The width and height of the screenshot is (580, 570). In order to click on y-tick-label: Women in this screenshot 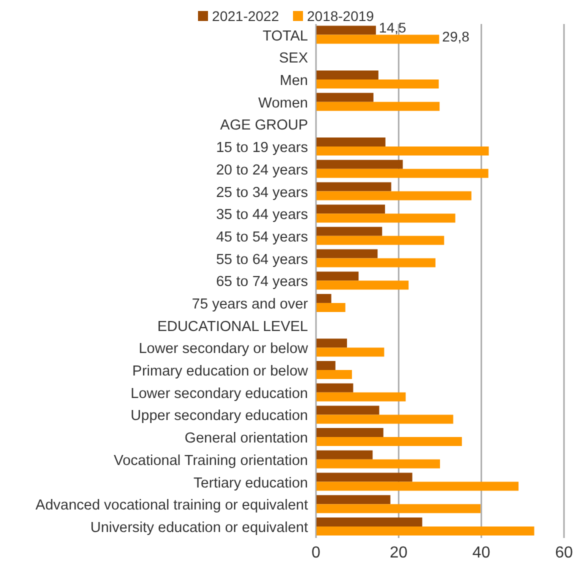, I will do `click(283, 103)`.